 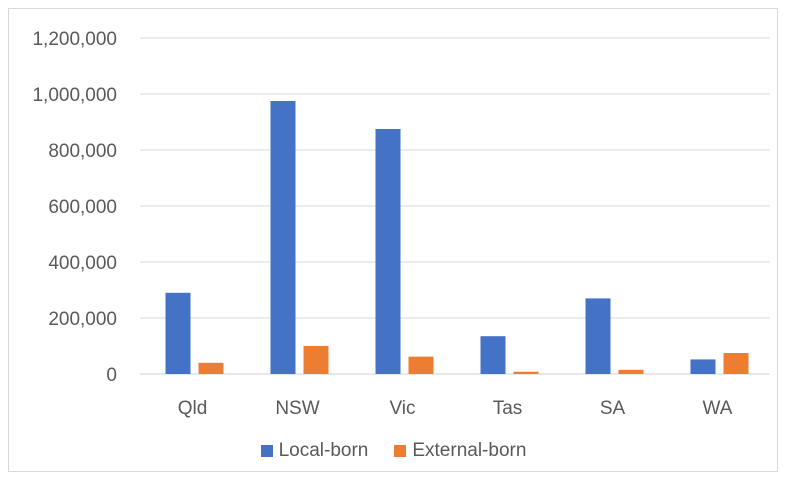 I want to click on bar-external-born-vic, so click(x=421, y=365).